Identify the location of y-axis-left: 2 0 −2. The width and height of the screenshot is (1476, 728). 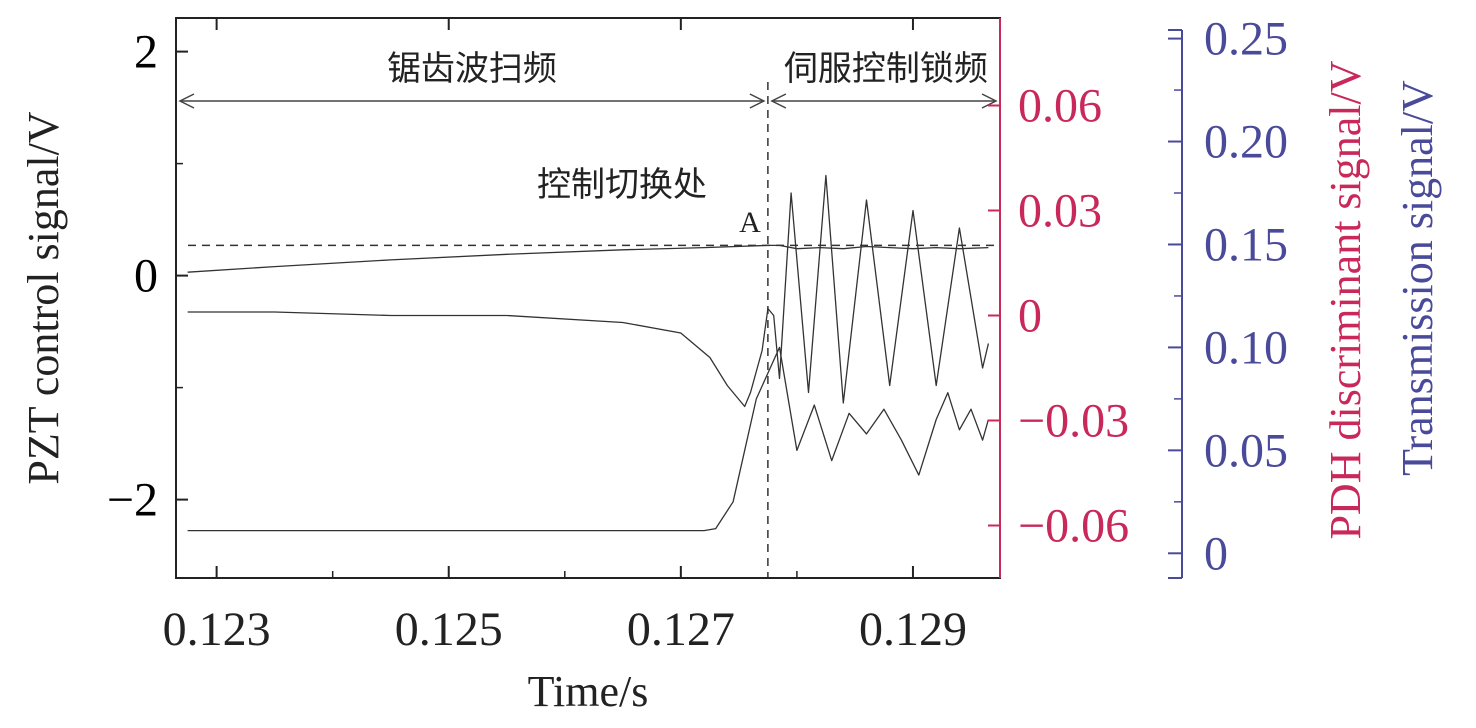
(147, 276).